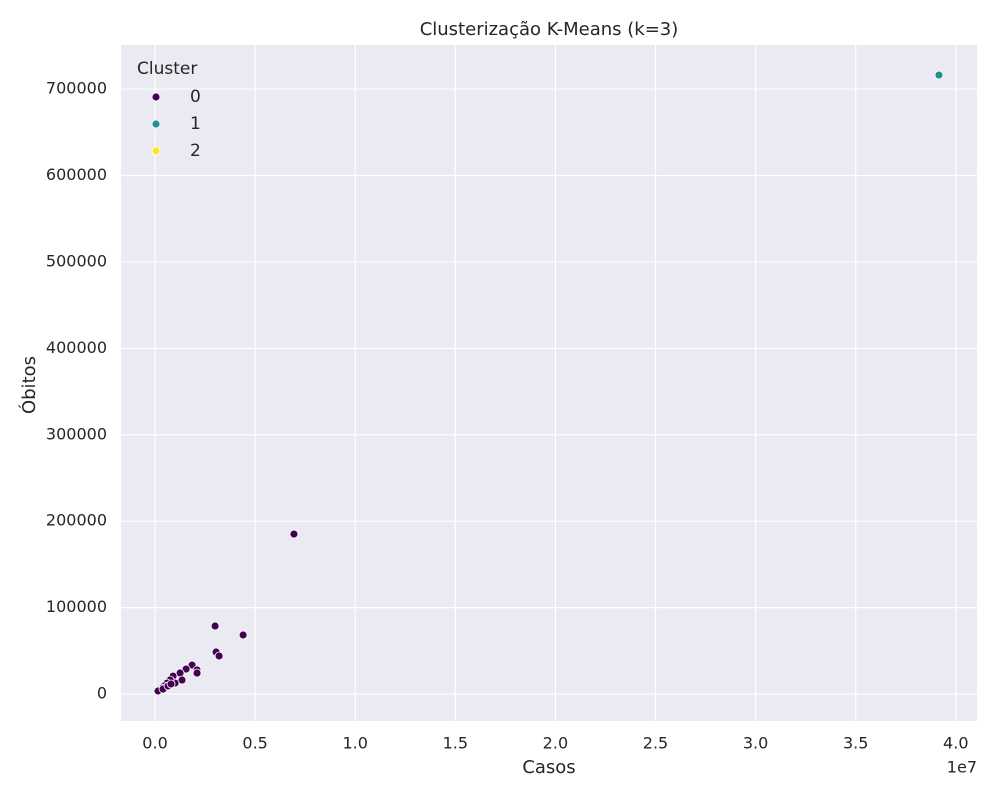  Describe the element at coordinates (555, 743) in the screenshot. I see `x-tick-label: 2.0` at that location.